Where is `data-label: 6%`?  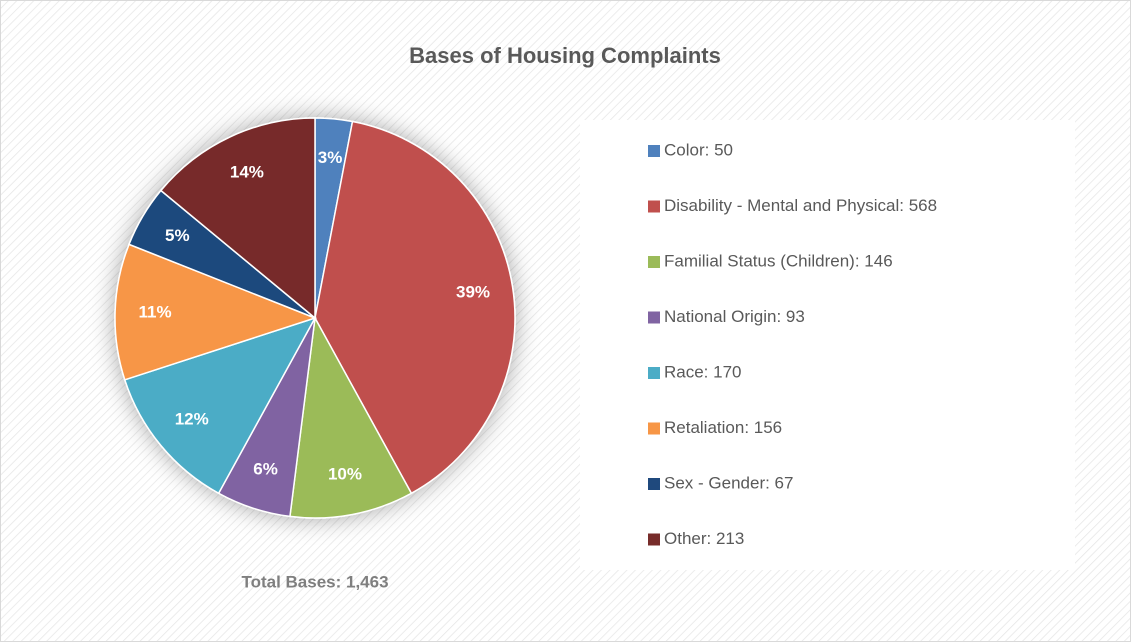 data-label: 6% is located at coordinates (265, 469).